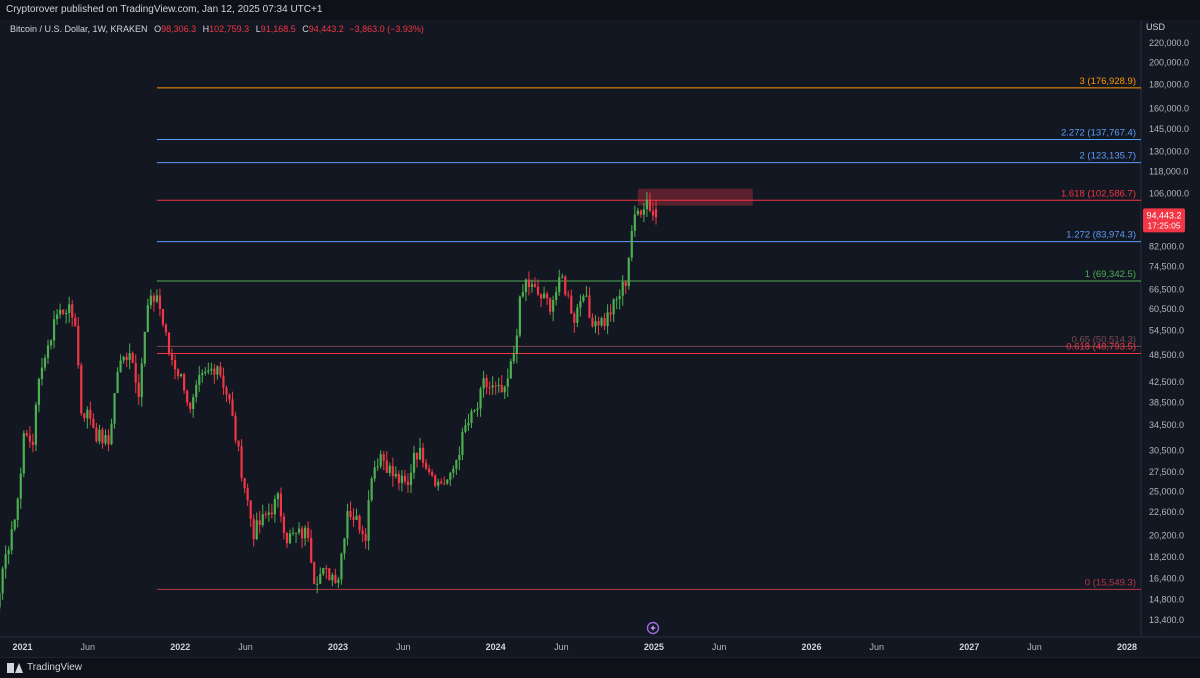 This screenshot has width=1200, height=678. I want to click on time-tick-label: 2022, so click(180, 647).